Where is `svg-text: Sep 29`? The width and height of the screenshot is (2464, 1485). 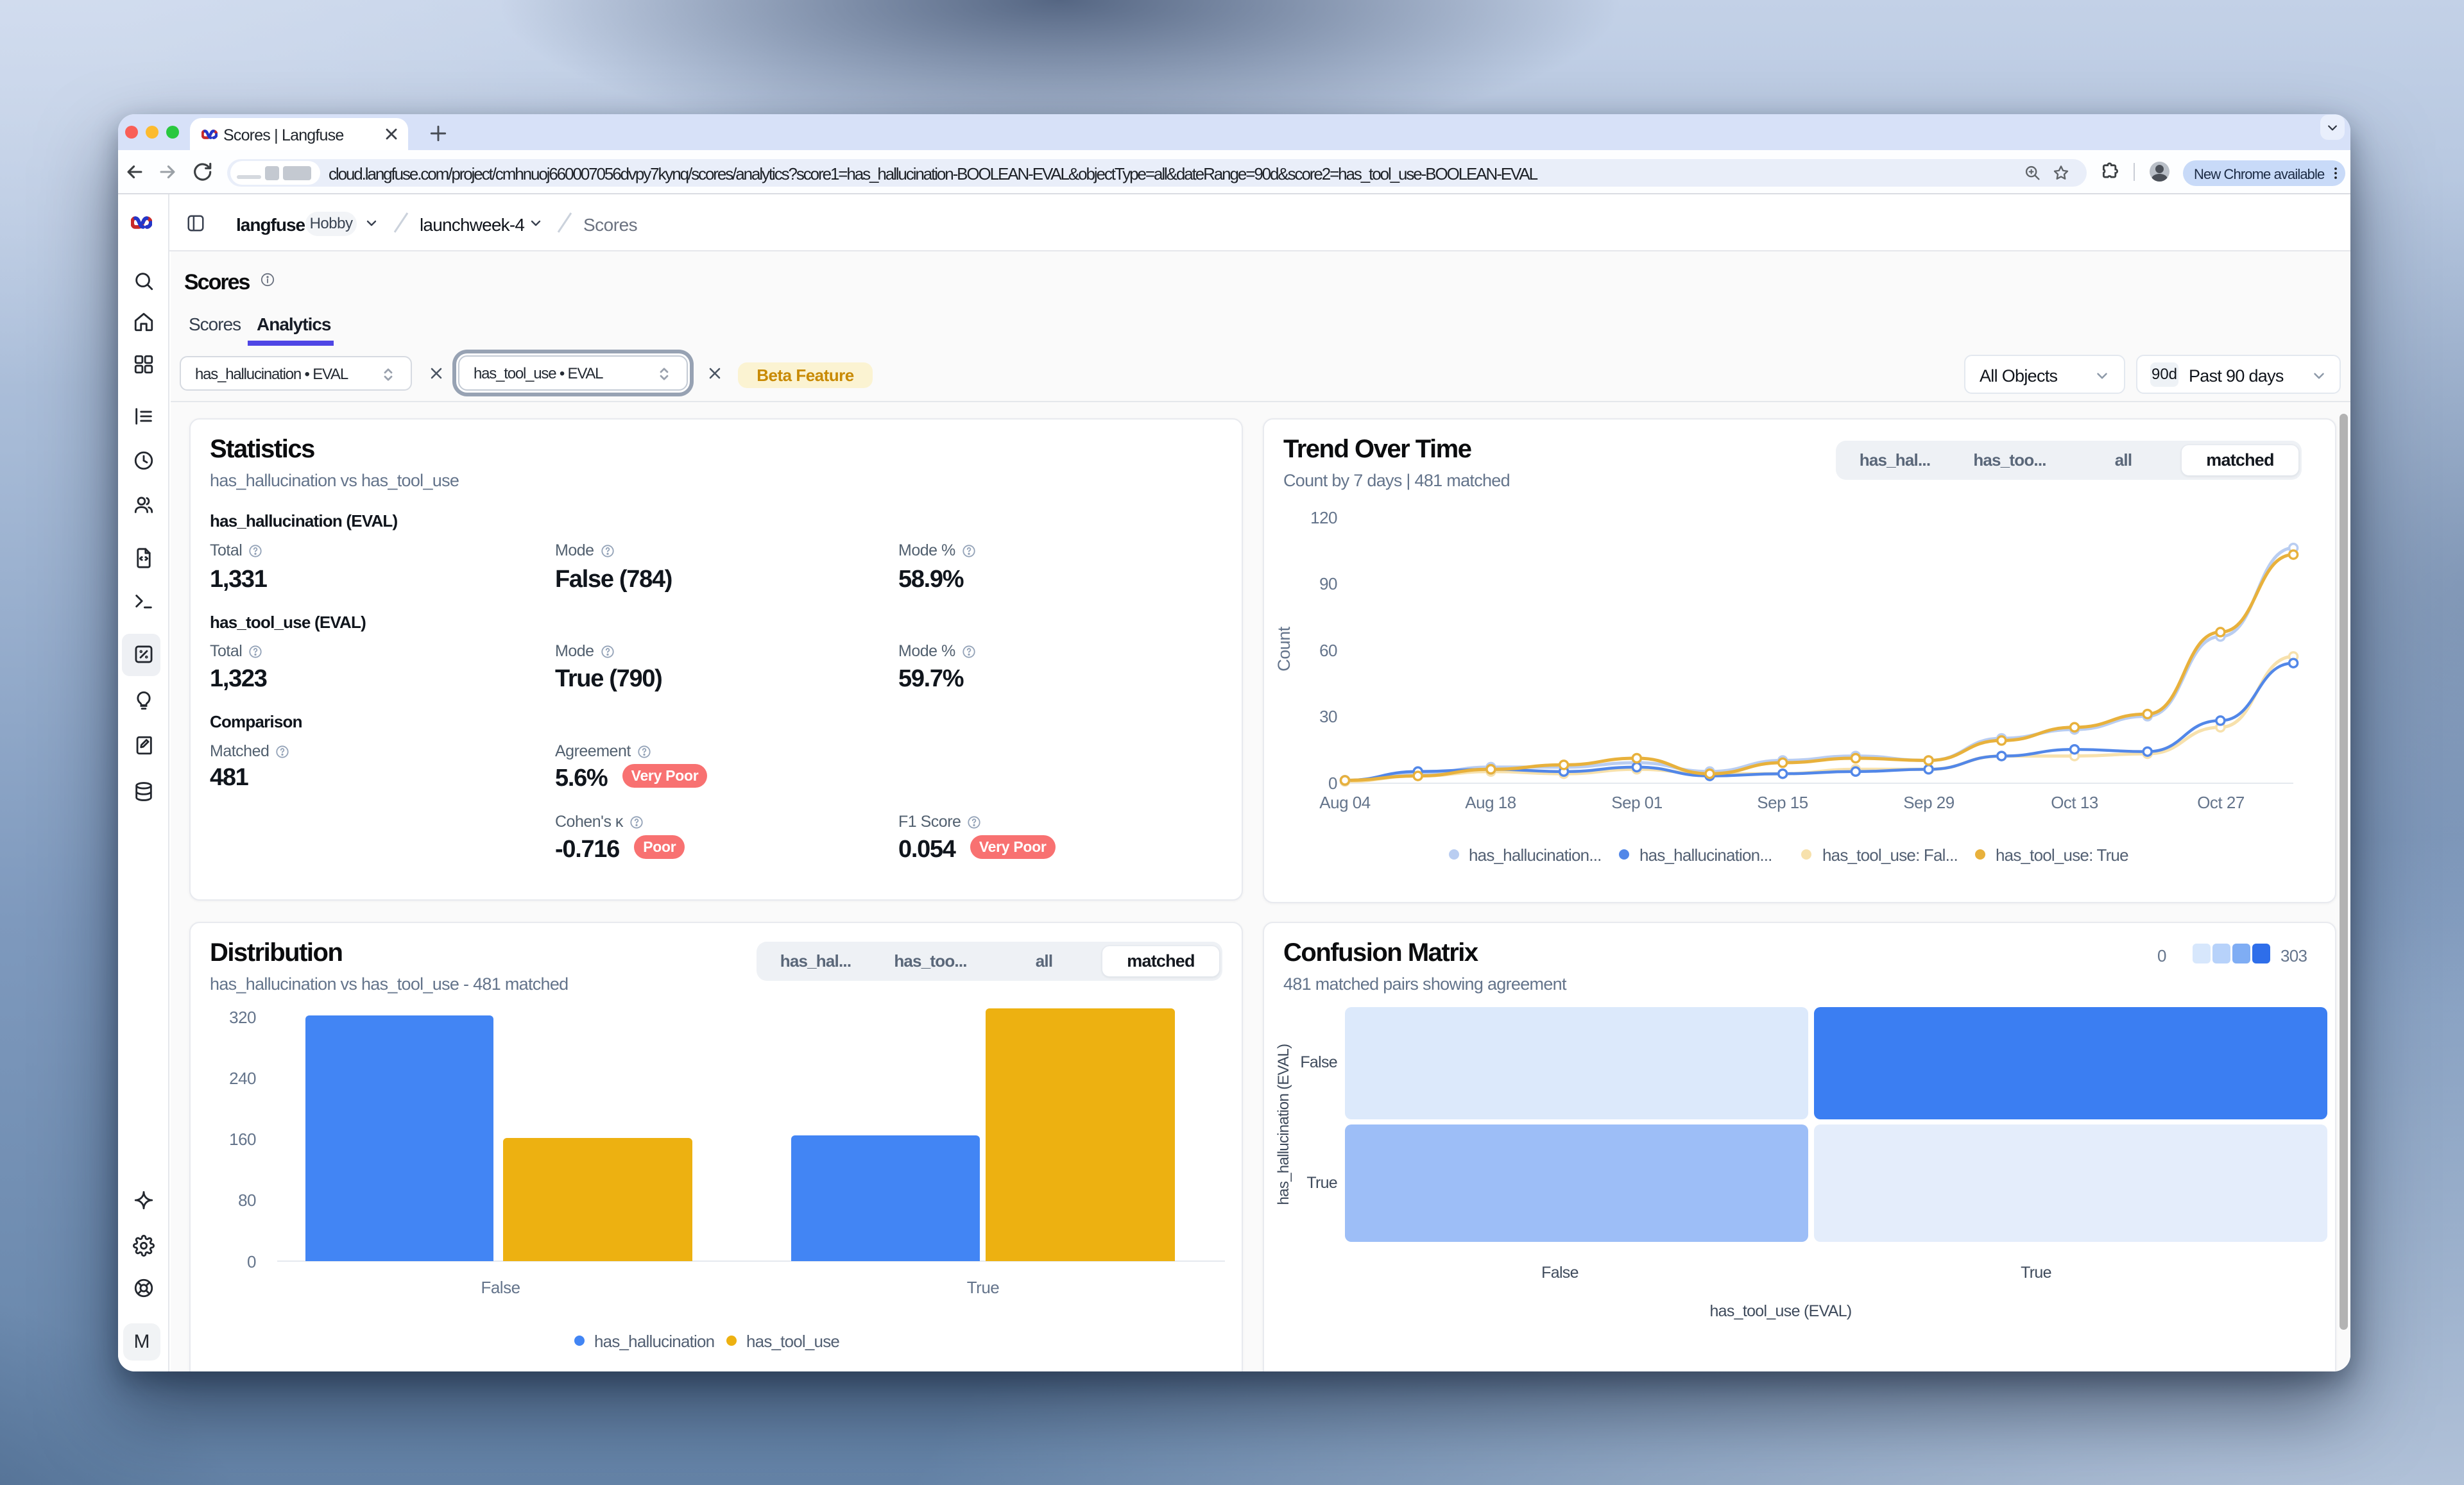 svg-text: Sep 29 is located at coordinates (1929, 802).